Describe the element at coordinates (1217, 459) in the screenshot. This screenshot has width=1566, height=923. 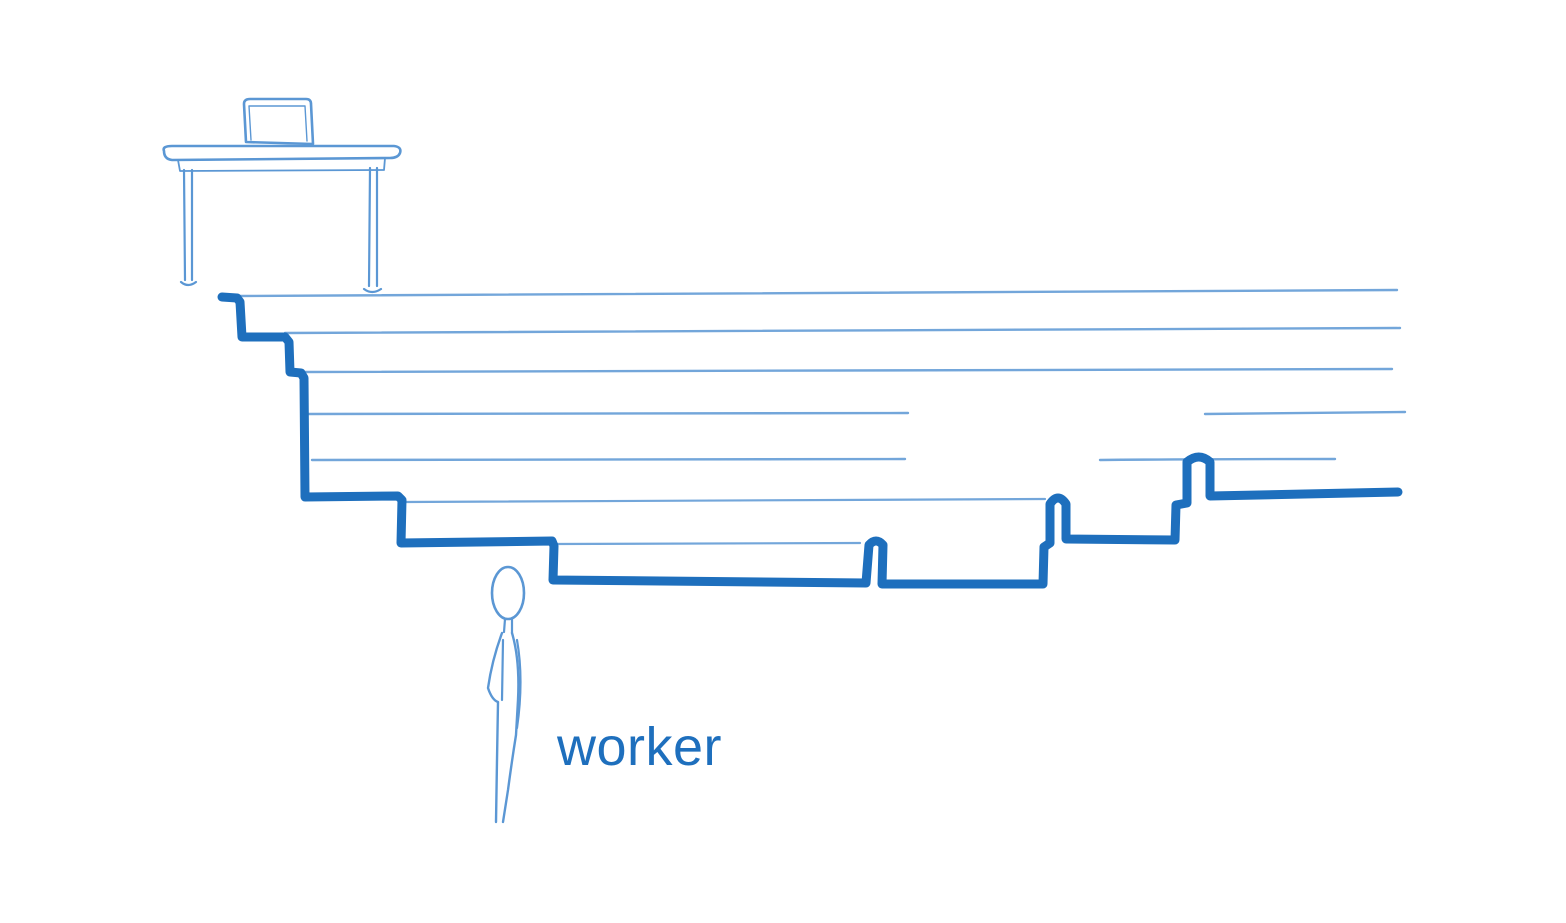
I see `level-line-5b` at that location.